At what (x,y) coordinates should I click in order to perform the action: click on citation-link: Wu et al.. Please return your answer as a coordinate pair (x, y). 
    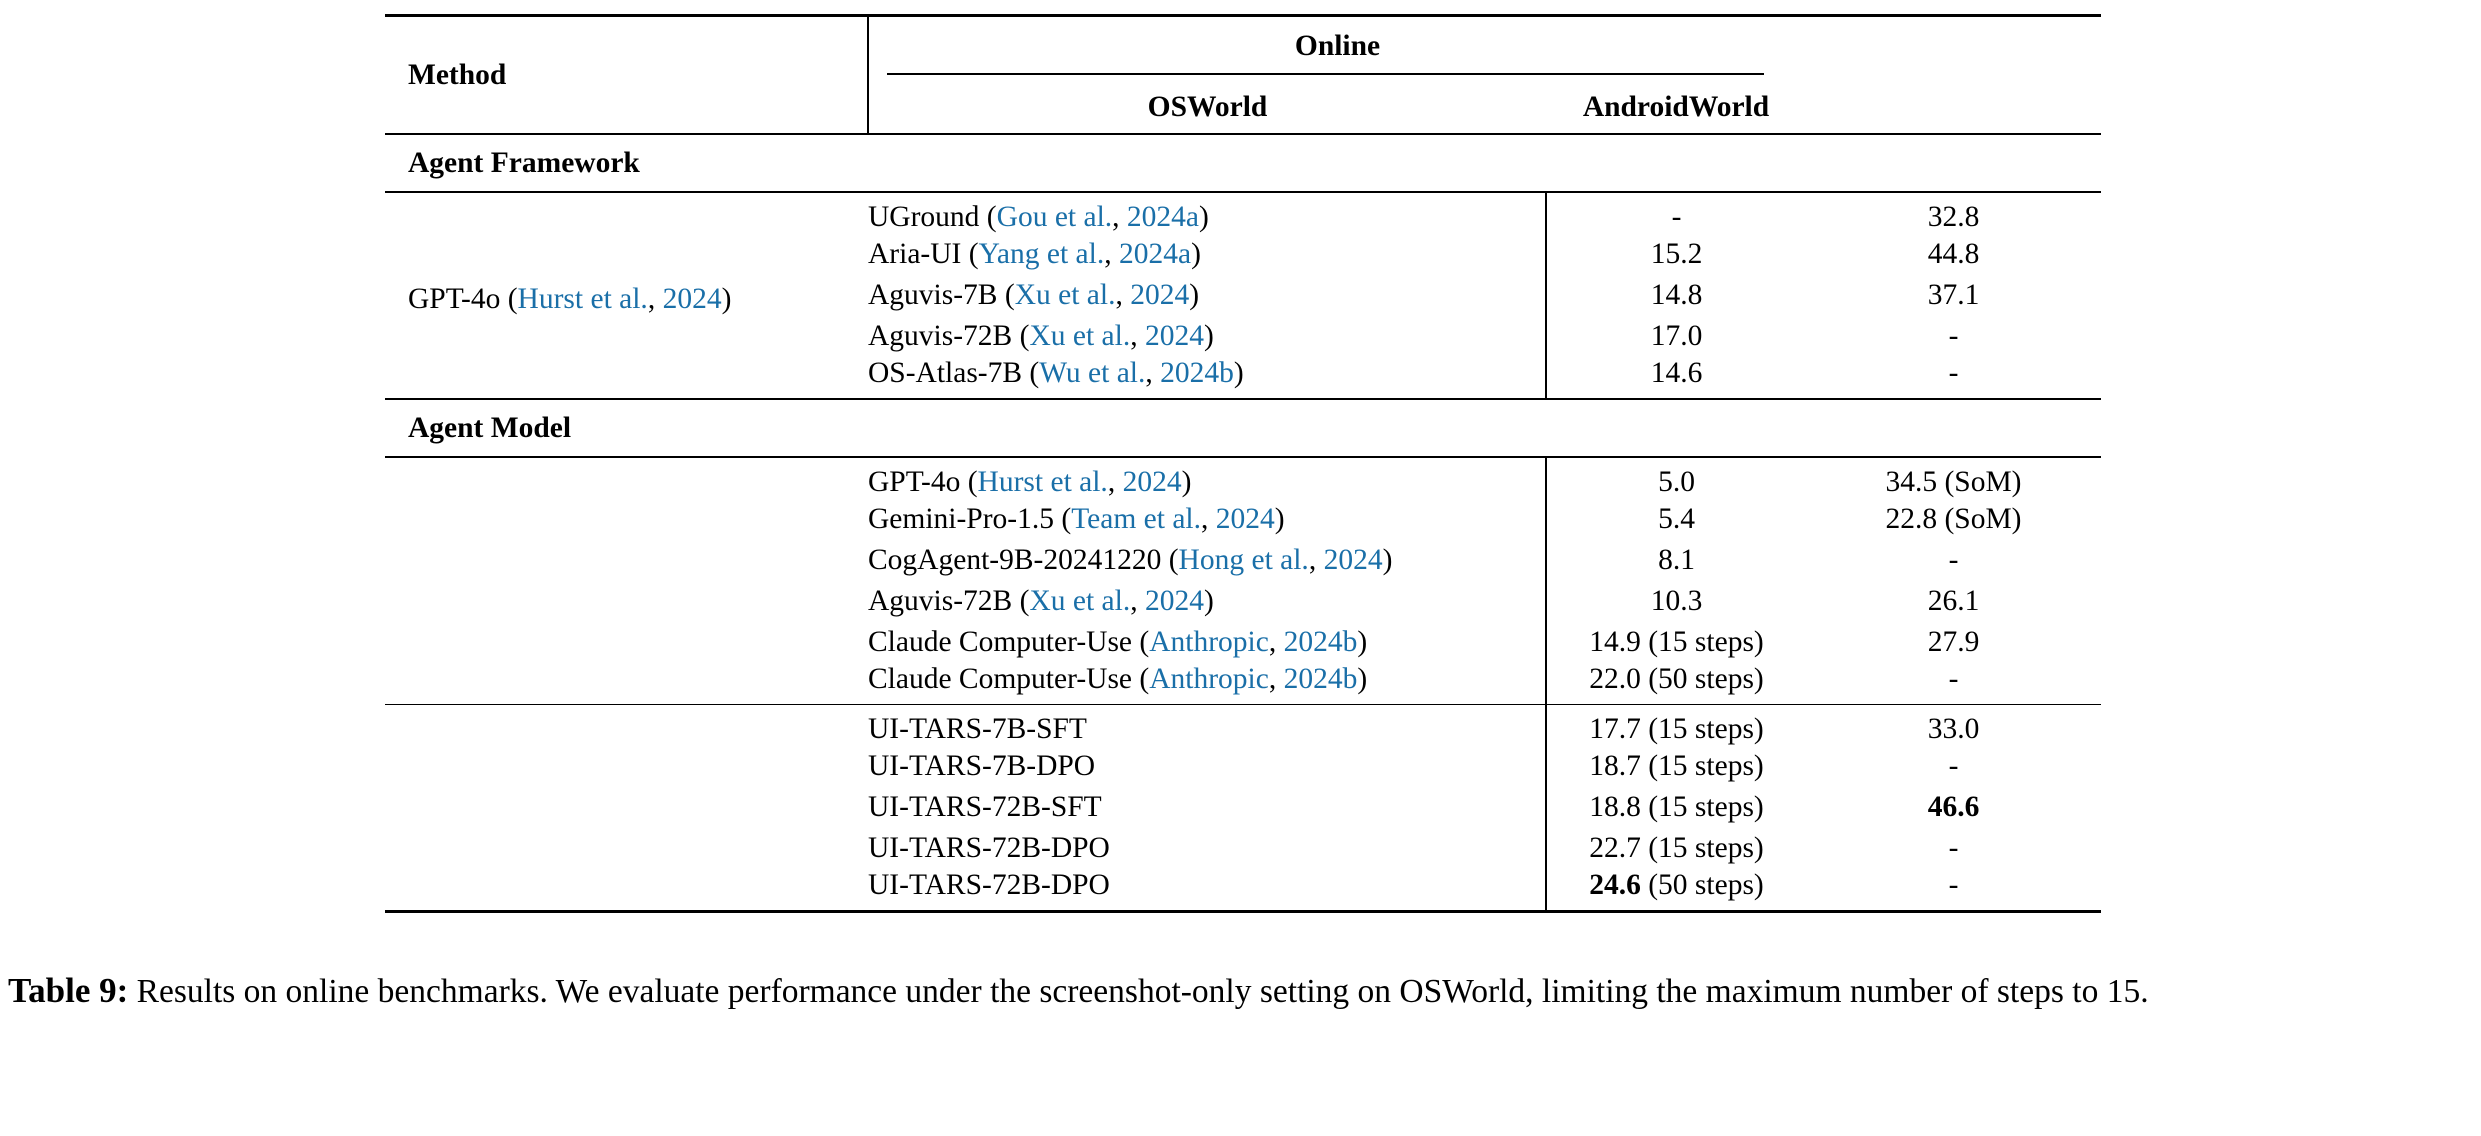
    Looking at the image, I should click on (1092, 373).